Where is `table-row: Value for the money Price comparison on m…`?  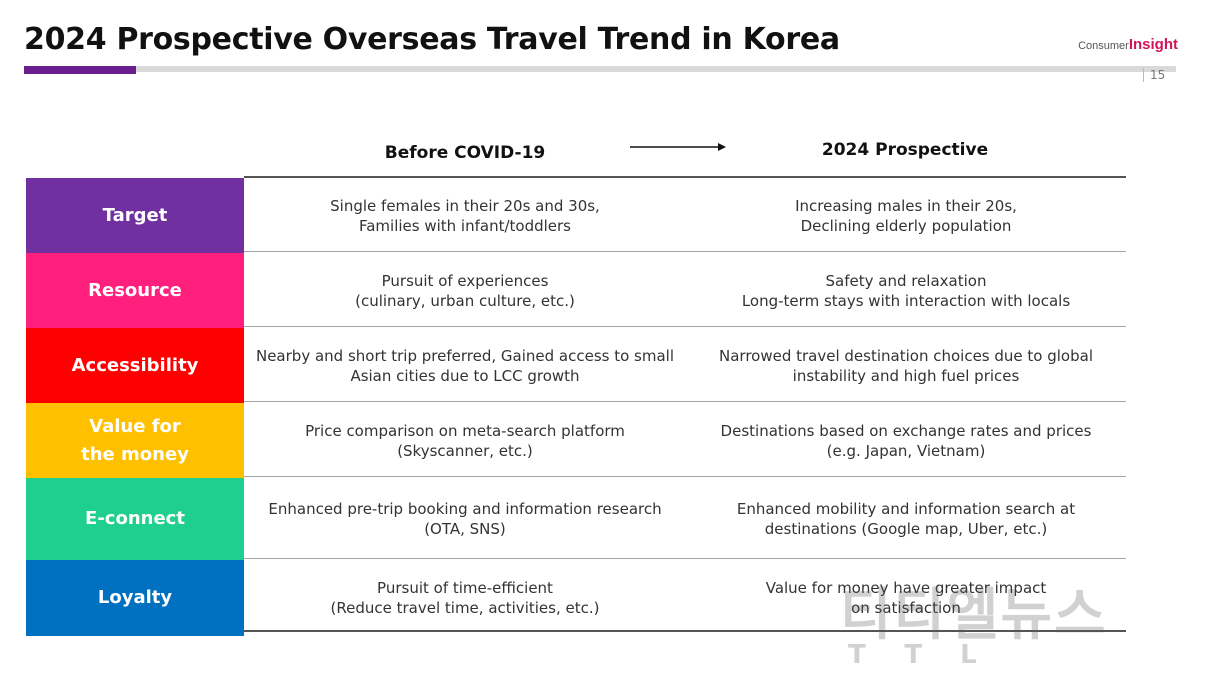 table-row: Value for the money Price comparison on m… is located at coordinates (576, 440).